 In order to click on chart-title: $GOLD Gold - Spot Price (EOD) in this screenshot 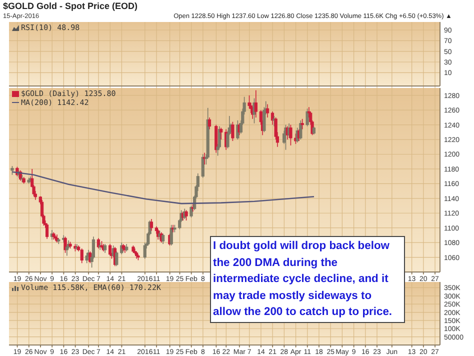, I will do `click(70, 6)`.